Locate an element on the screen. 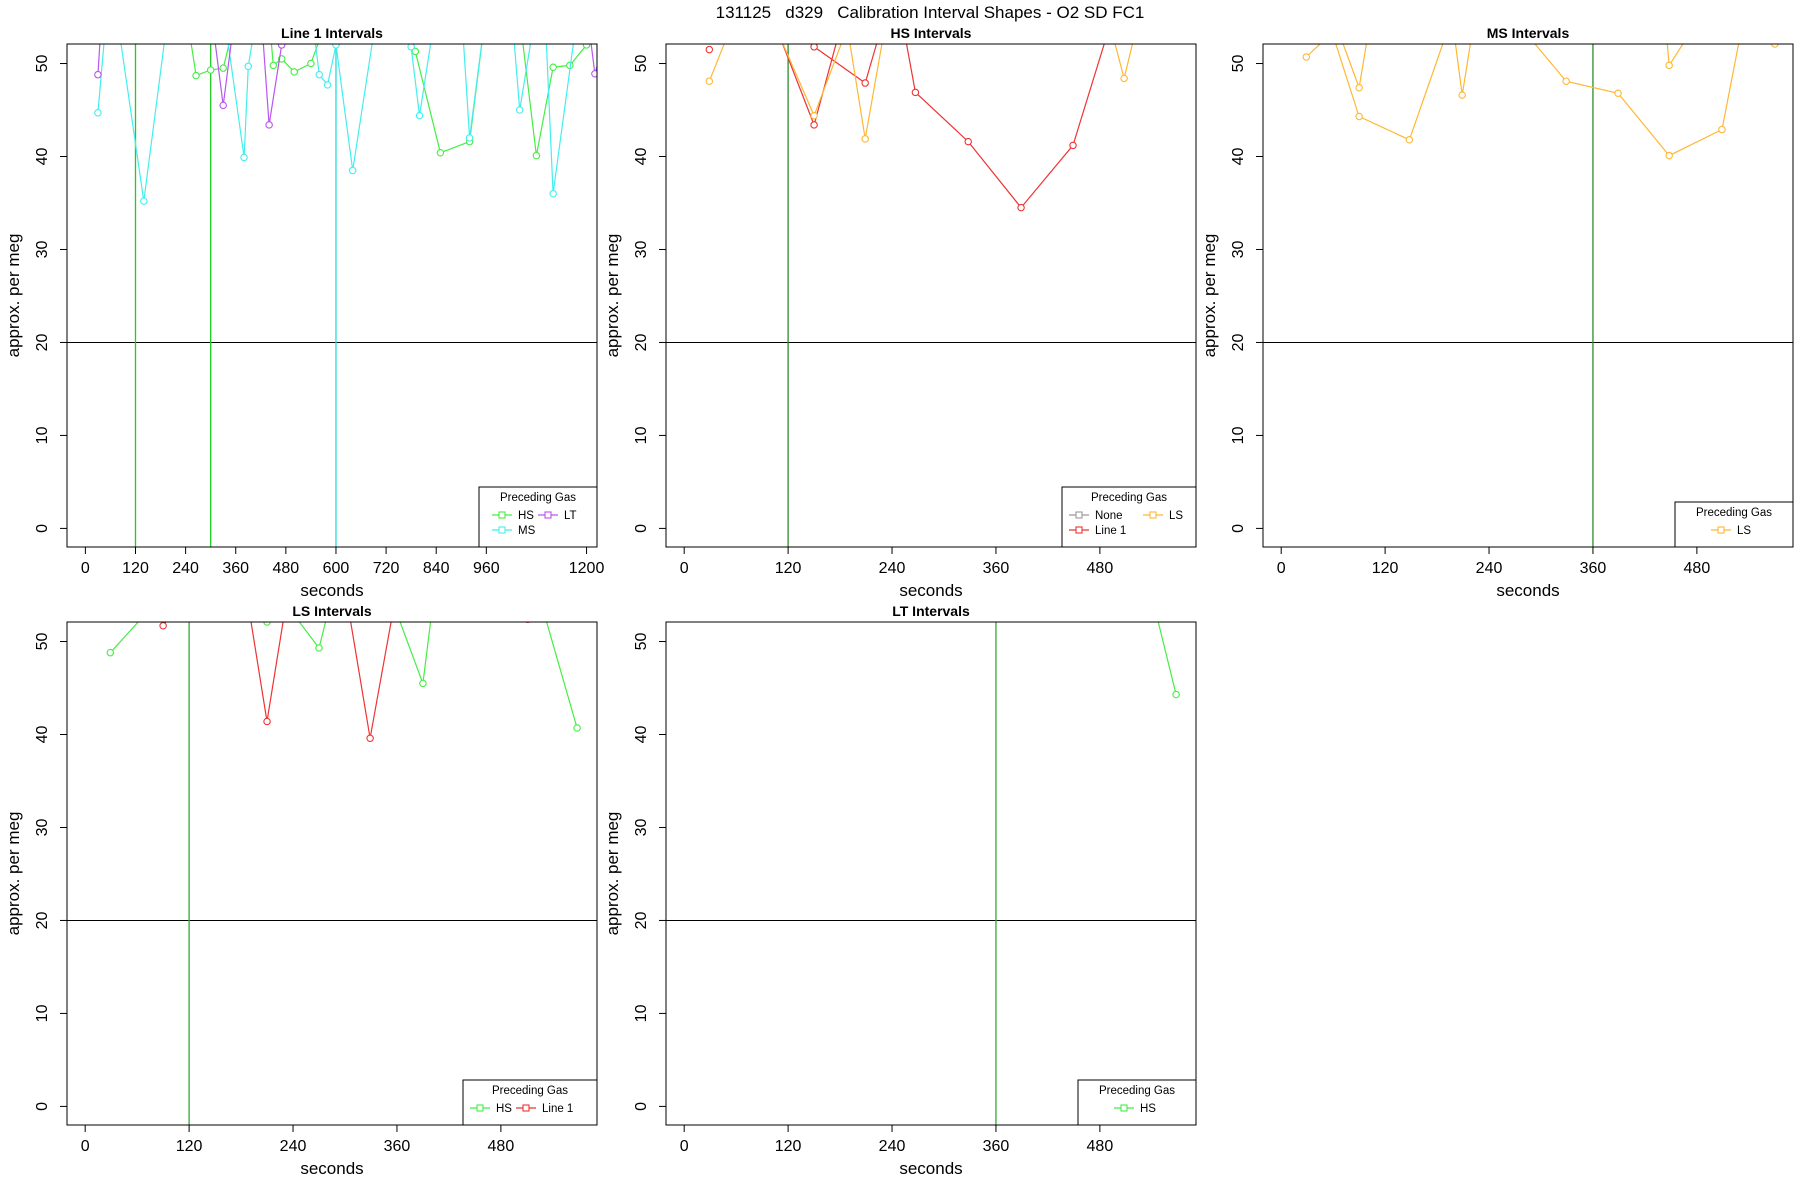  x-tick-label: 720 is located at coordinates (386, 568).